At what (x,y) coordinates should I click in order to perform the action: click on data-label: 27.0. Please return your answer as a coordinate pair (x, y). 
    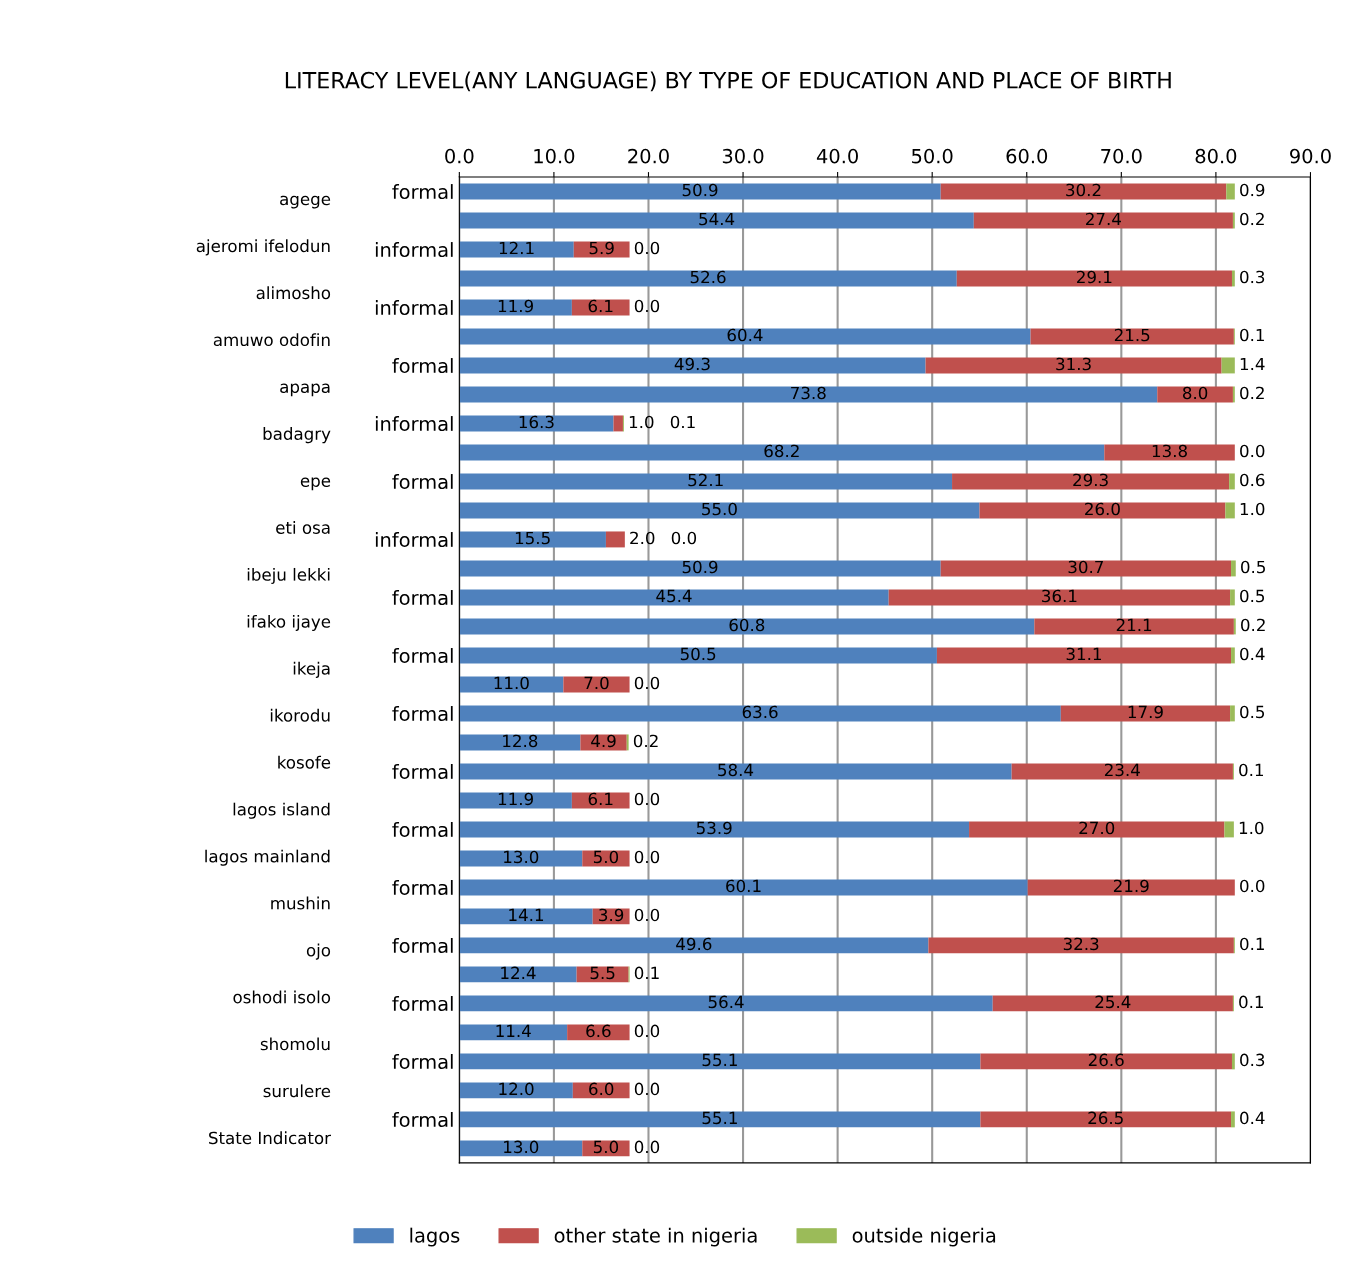
    Looking at the image, I should click on (1097, 828).